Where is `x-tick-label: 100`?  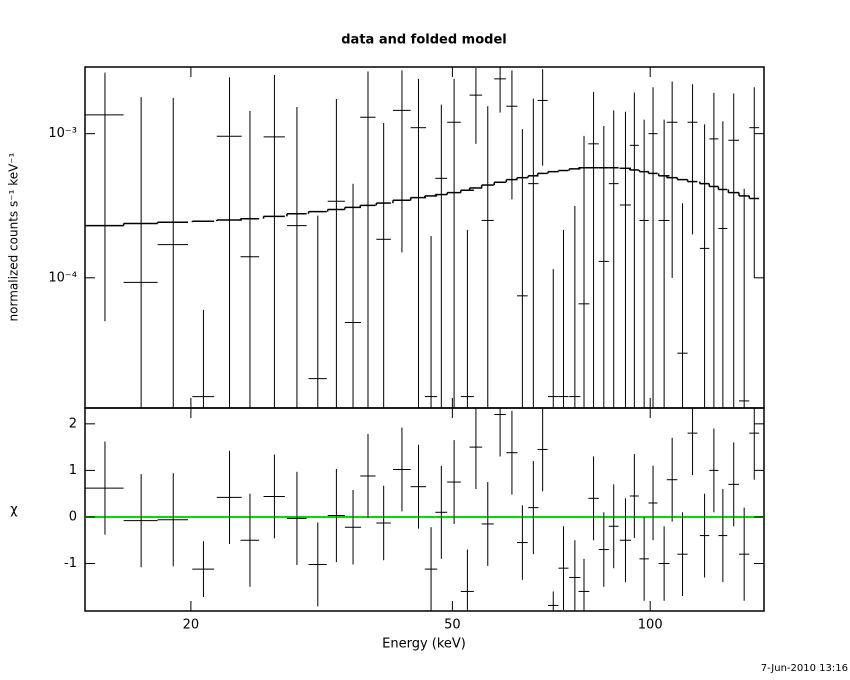 x-tick-label: 100 is located at coordinates (650, 625).